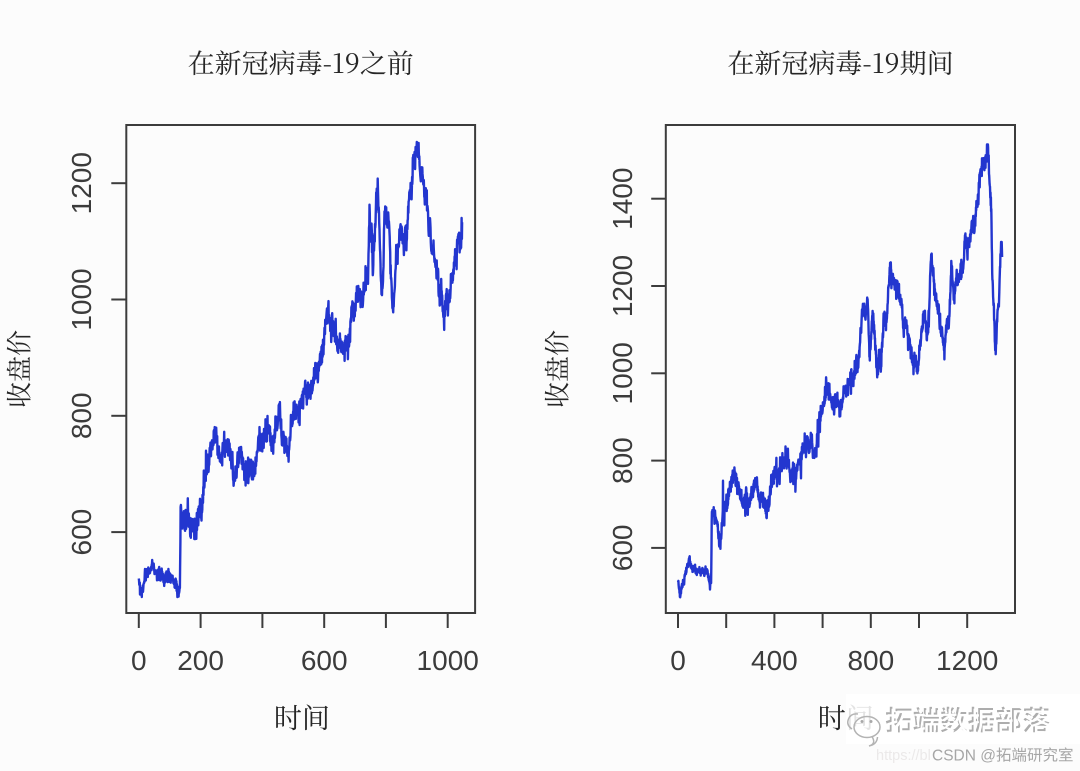 Image resolution: width=1080 pixels, height=771 pixels. What do you see at coordinates (302, 717) in the screenshot?
I see `svg-text: 时间` at bounding box center [302, 717].